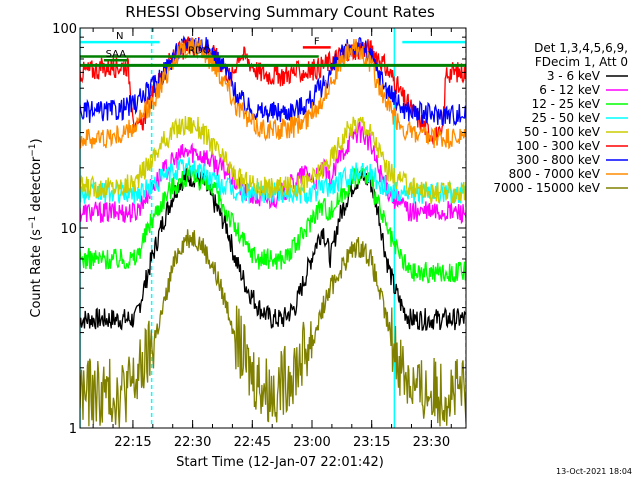  Describe the element at coordinates (280, 12) in the screenshot. I see `chart-title: RHESSI Observing Summary Count Rates` at that location.